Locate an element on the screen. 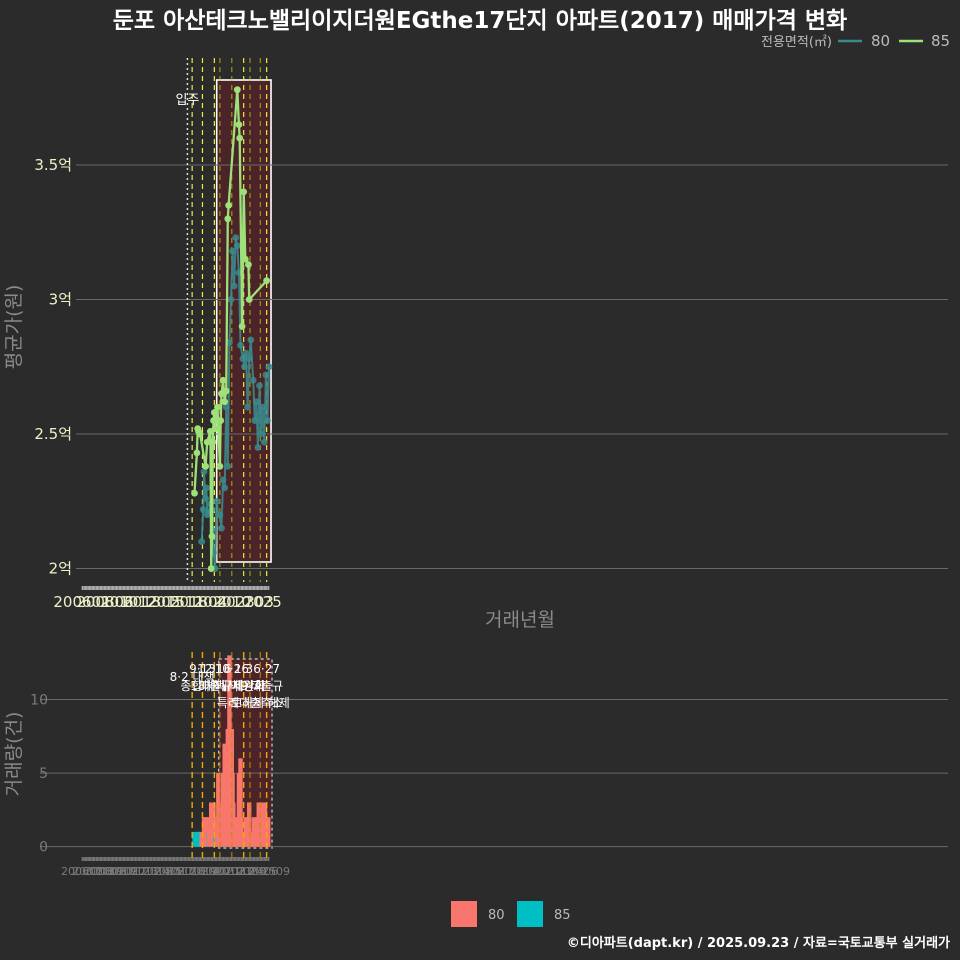 This screenshot has width=960, height=960. policy-label-8-1: 대출규 is located at coordinates (266, 686).